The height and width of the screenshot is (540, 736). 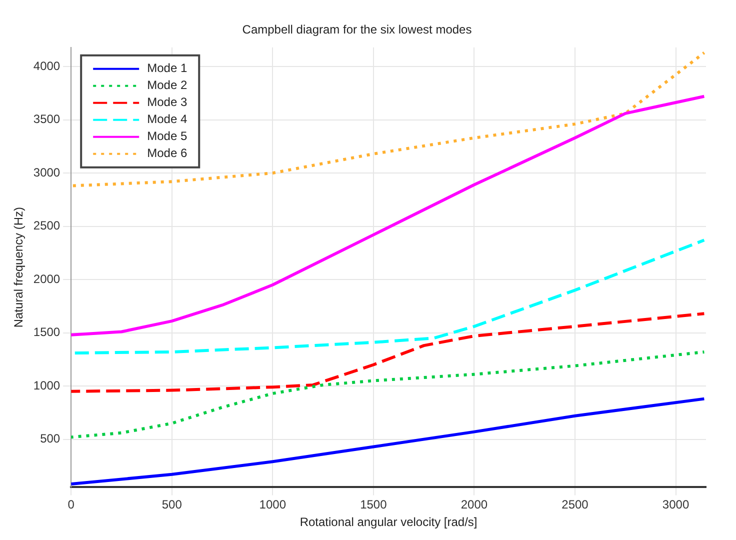 I want to click on y-tick-label: 1500, so click(x=46, y=332).